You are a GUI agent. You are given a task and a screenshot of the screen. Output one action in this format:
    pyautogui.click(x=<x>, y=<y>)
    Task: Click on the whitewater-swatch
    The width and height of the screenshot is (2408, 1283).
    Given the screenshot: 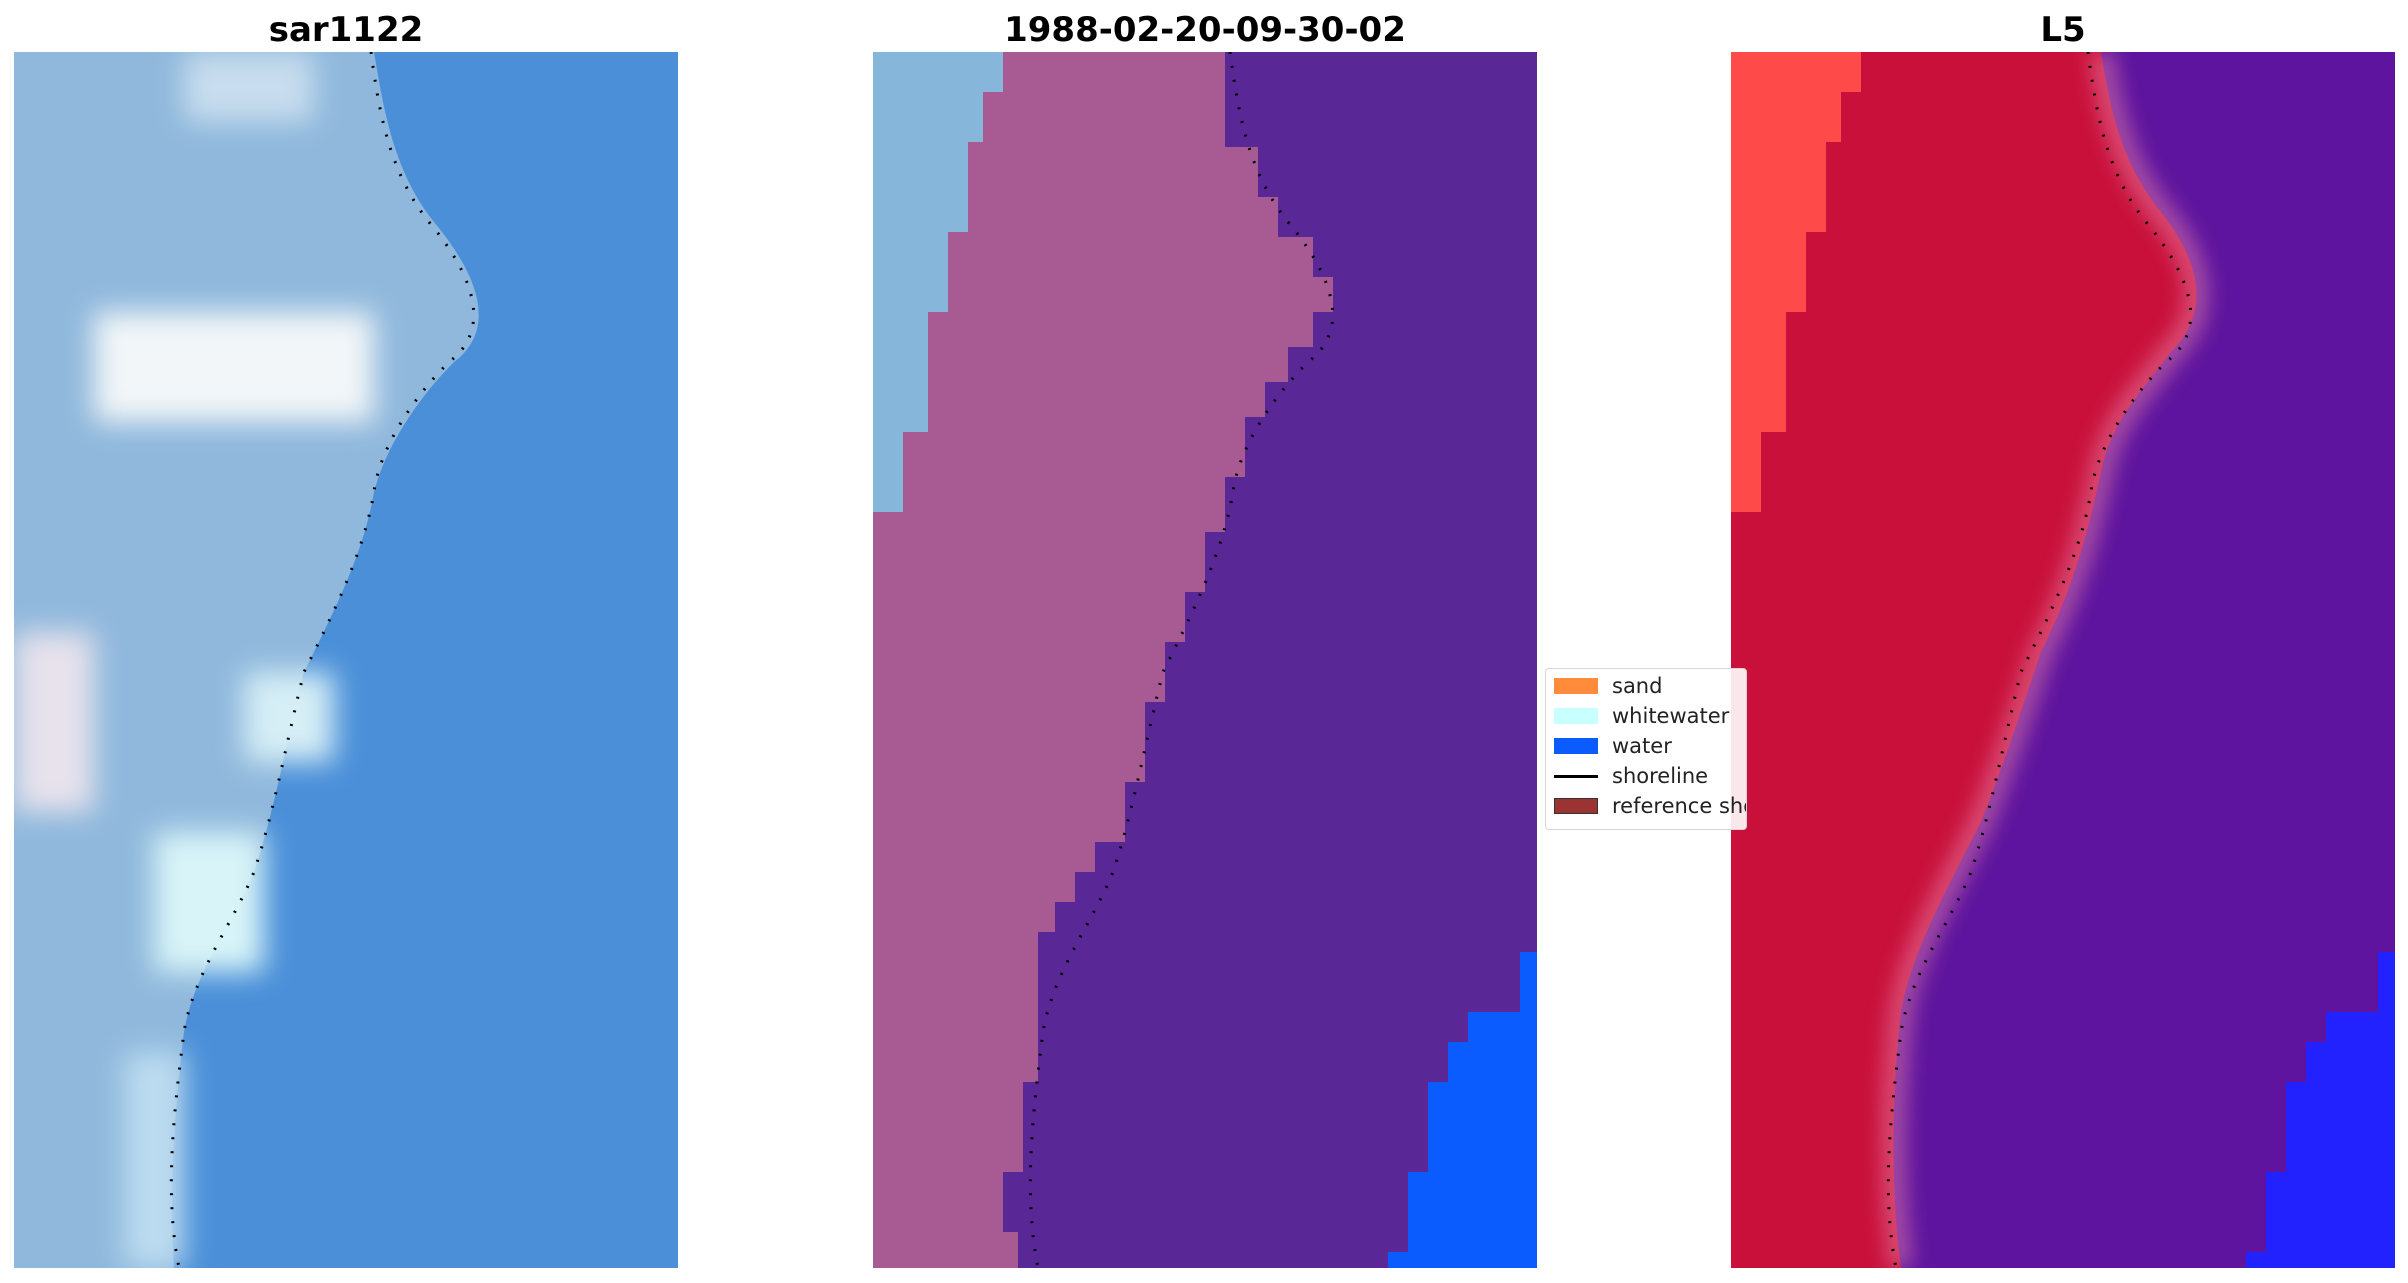 What is the action you would take?
    pyautogui.click(x=1576, y=716)
    